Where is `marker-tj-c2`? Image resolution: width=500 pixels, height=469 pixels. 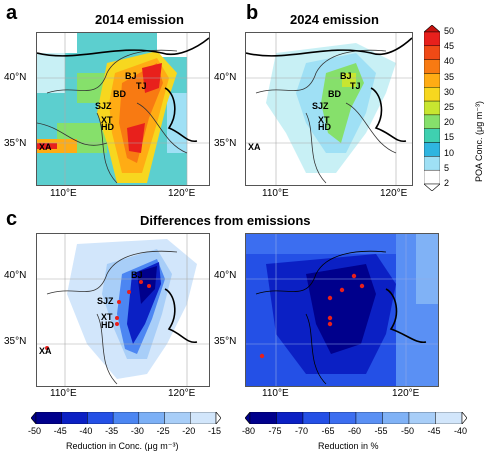 marker-tj-c2 is located at coordinates (362, 286).